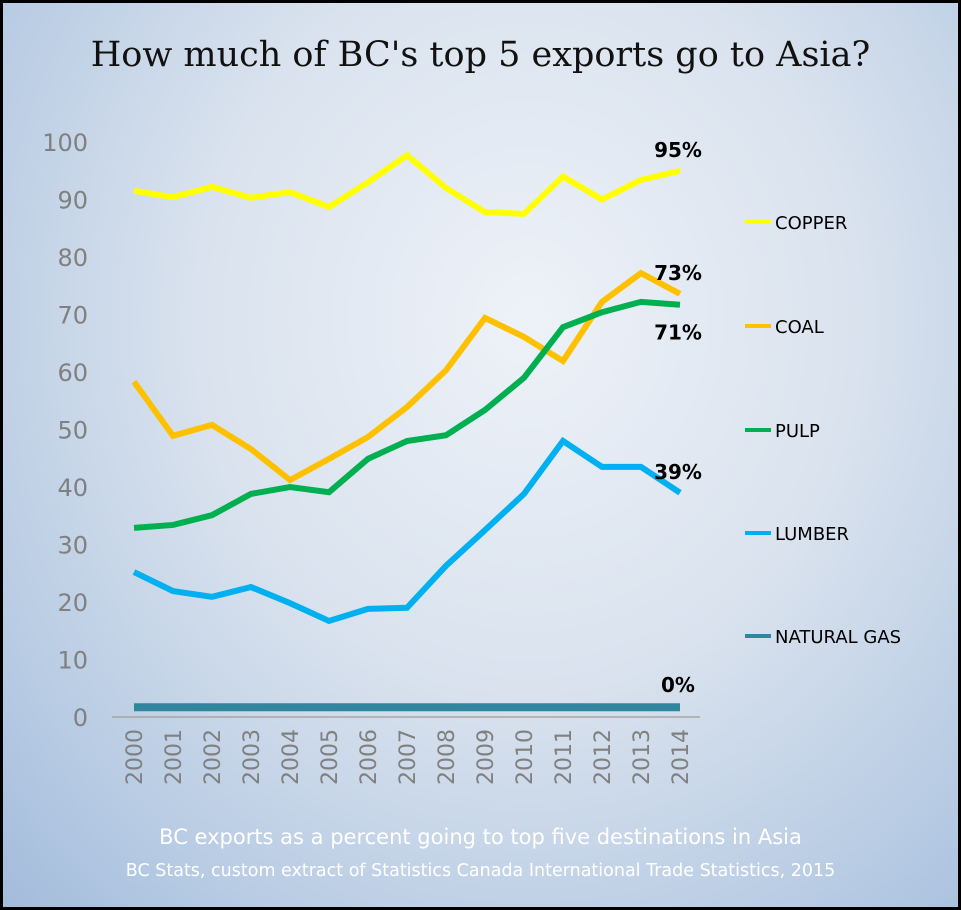 Image resolution: width=961 pixels, height=910 pixels. Describe the element at coordinates (678, 273) in the screenshot. I see `data-label: 73%` at that location.